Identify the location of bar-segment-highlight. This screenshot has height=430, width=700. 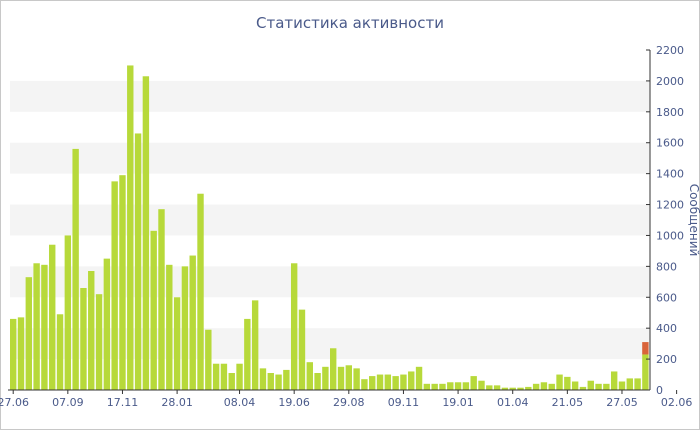
(645, 348).